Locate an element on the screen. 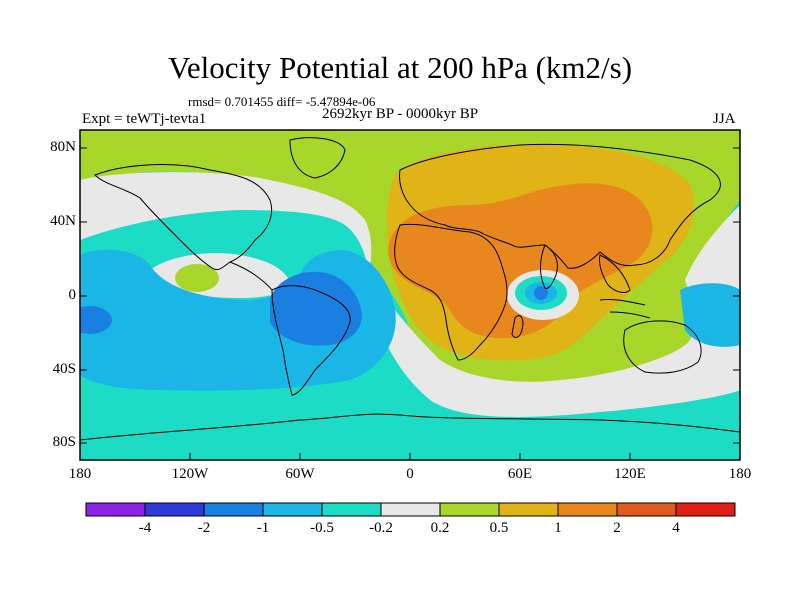  colorbar-label: -0.5 is located at coordinates (322, 528).